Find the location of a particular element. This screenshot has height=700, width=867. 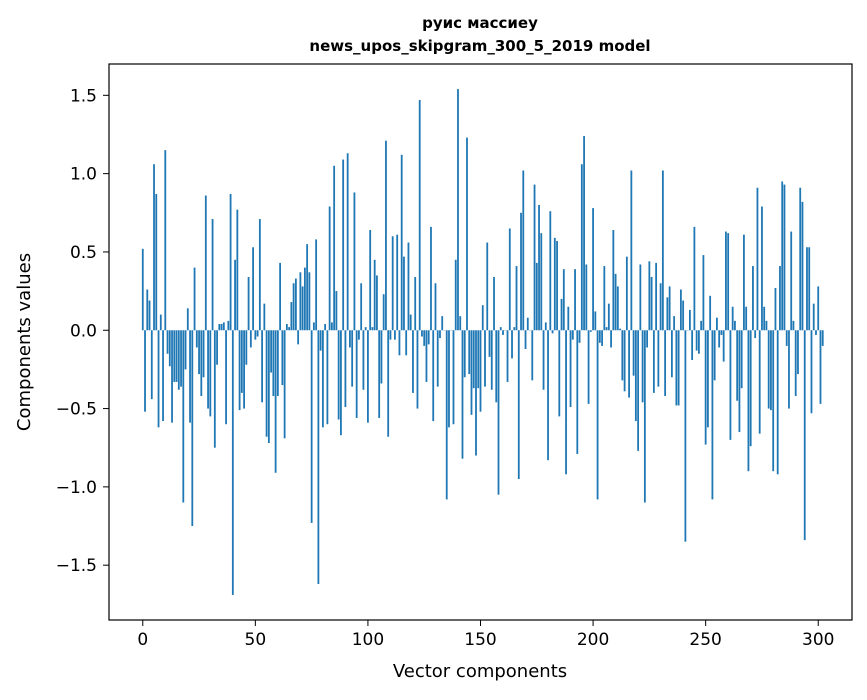

chart-title-line-2: news_upos_skipgram_300_5_2019 model is located at coordinates (479, 46).